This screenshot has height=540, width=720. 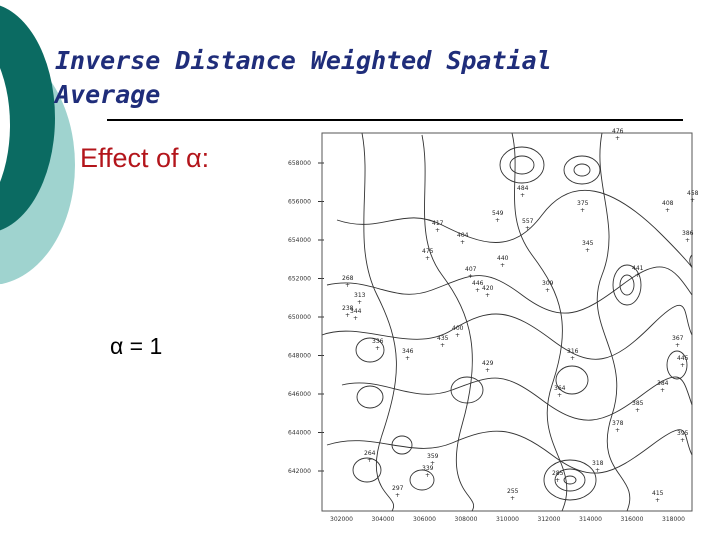 I want to click on station-value-label: 336, so click(x=378, y=341).